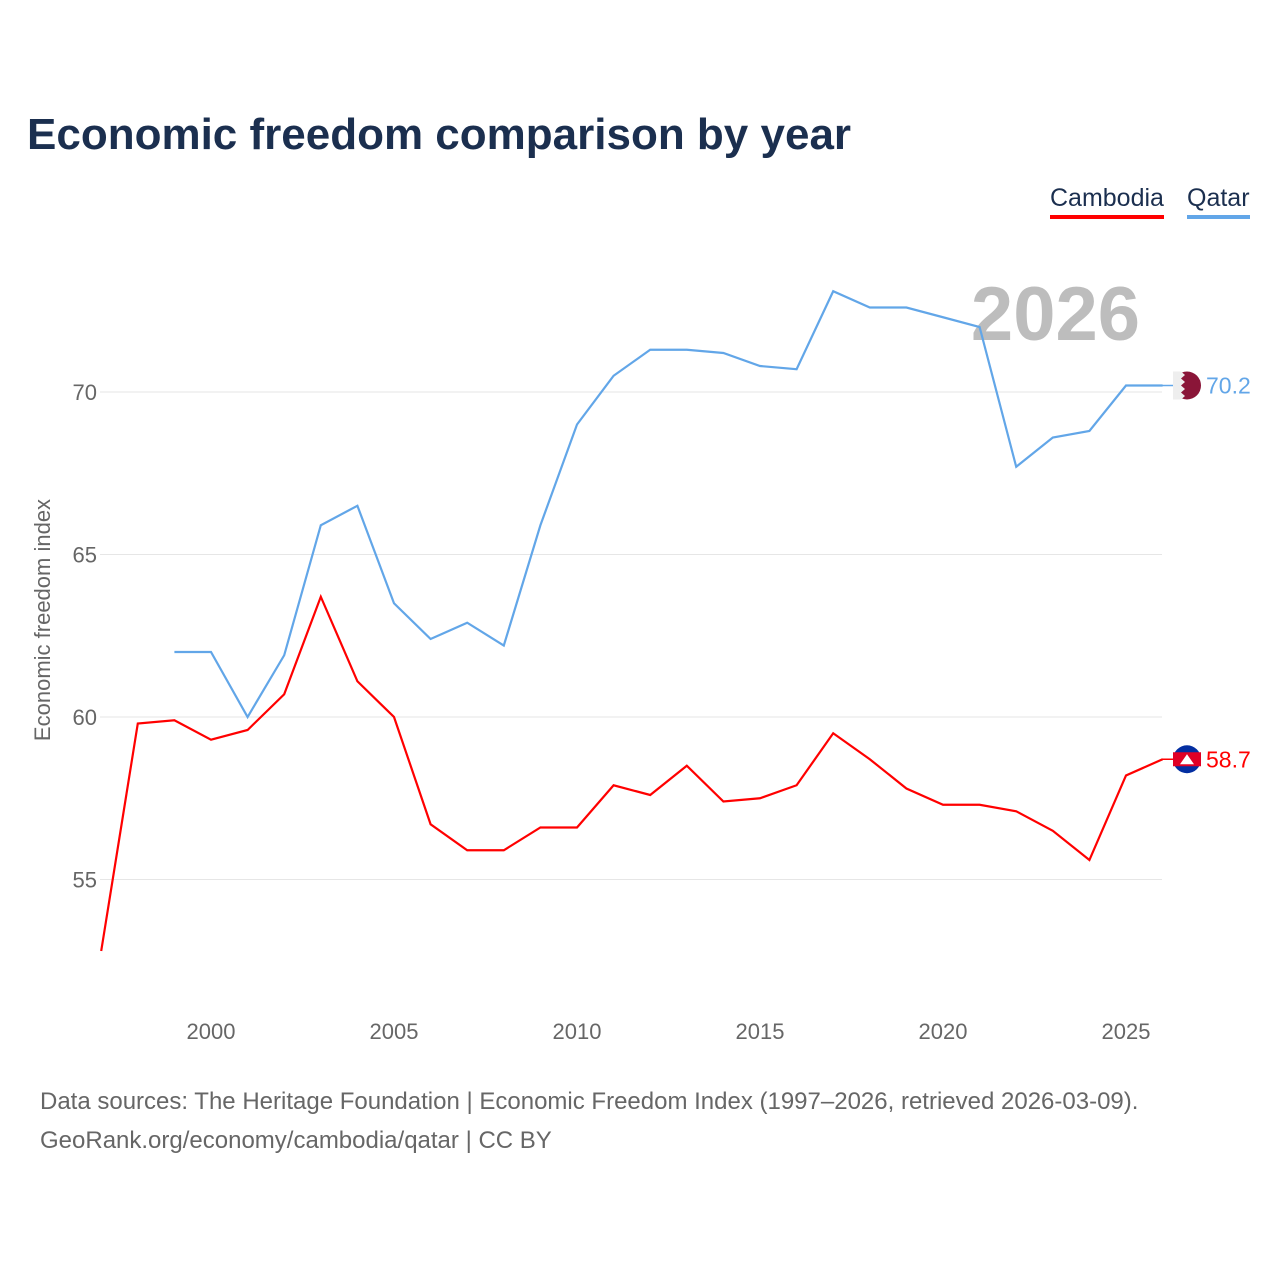 The width and height of the screenshot is (1280, 1280). Describe the element at coordinates (1179, 385) in the screenshot. I see `flag-serration` at that location.